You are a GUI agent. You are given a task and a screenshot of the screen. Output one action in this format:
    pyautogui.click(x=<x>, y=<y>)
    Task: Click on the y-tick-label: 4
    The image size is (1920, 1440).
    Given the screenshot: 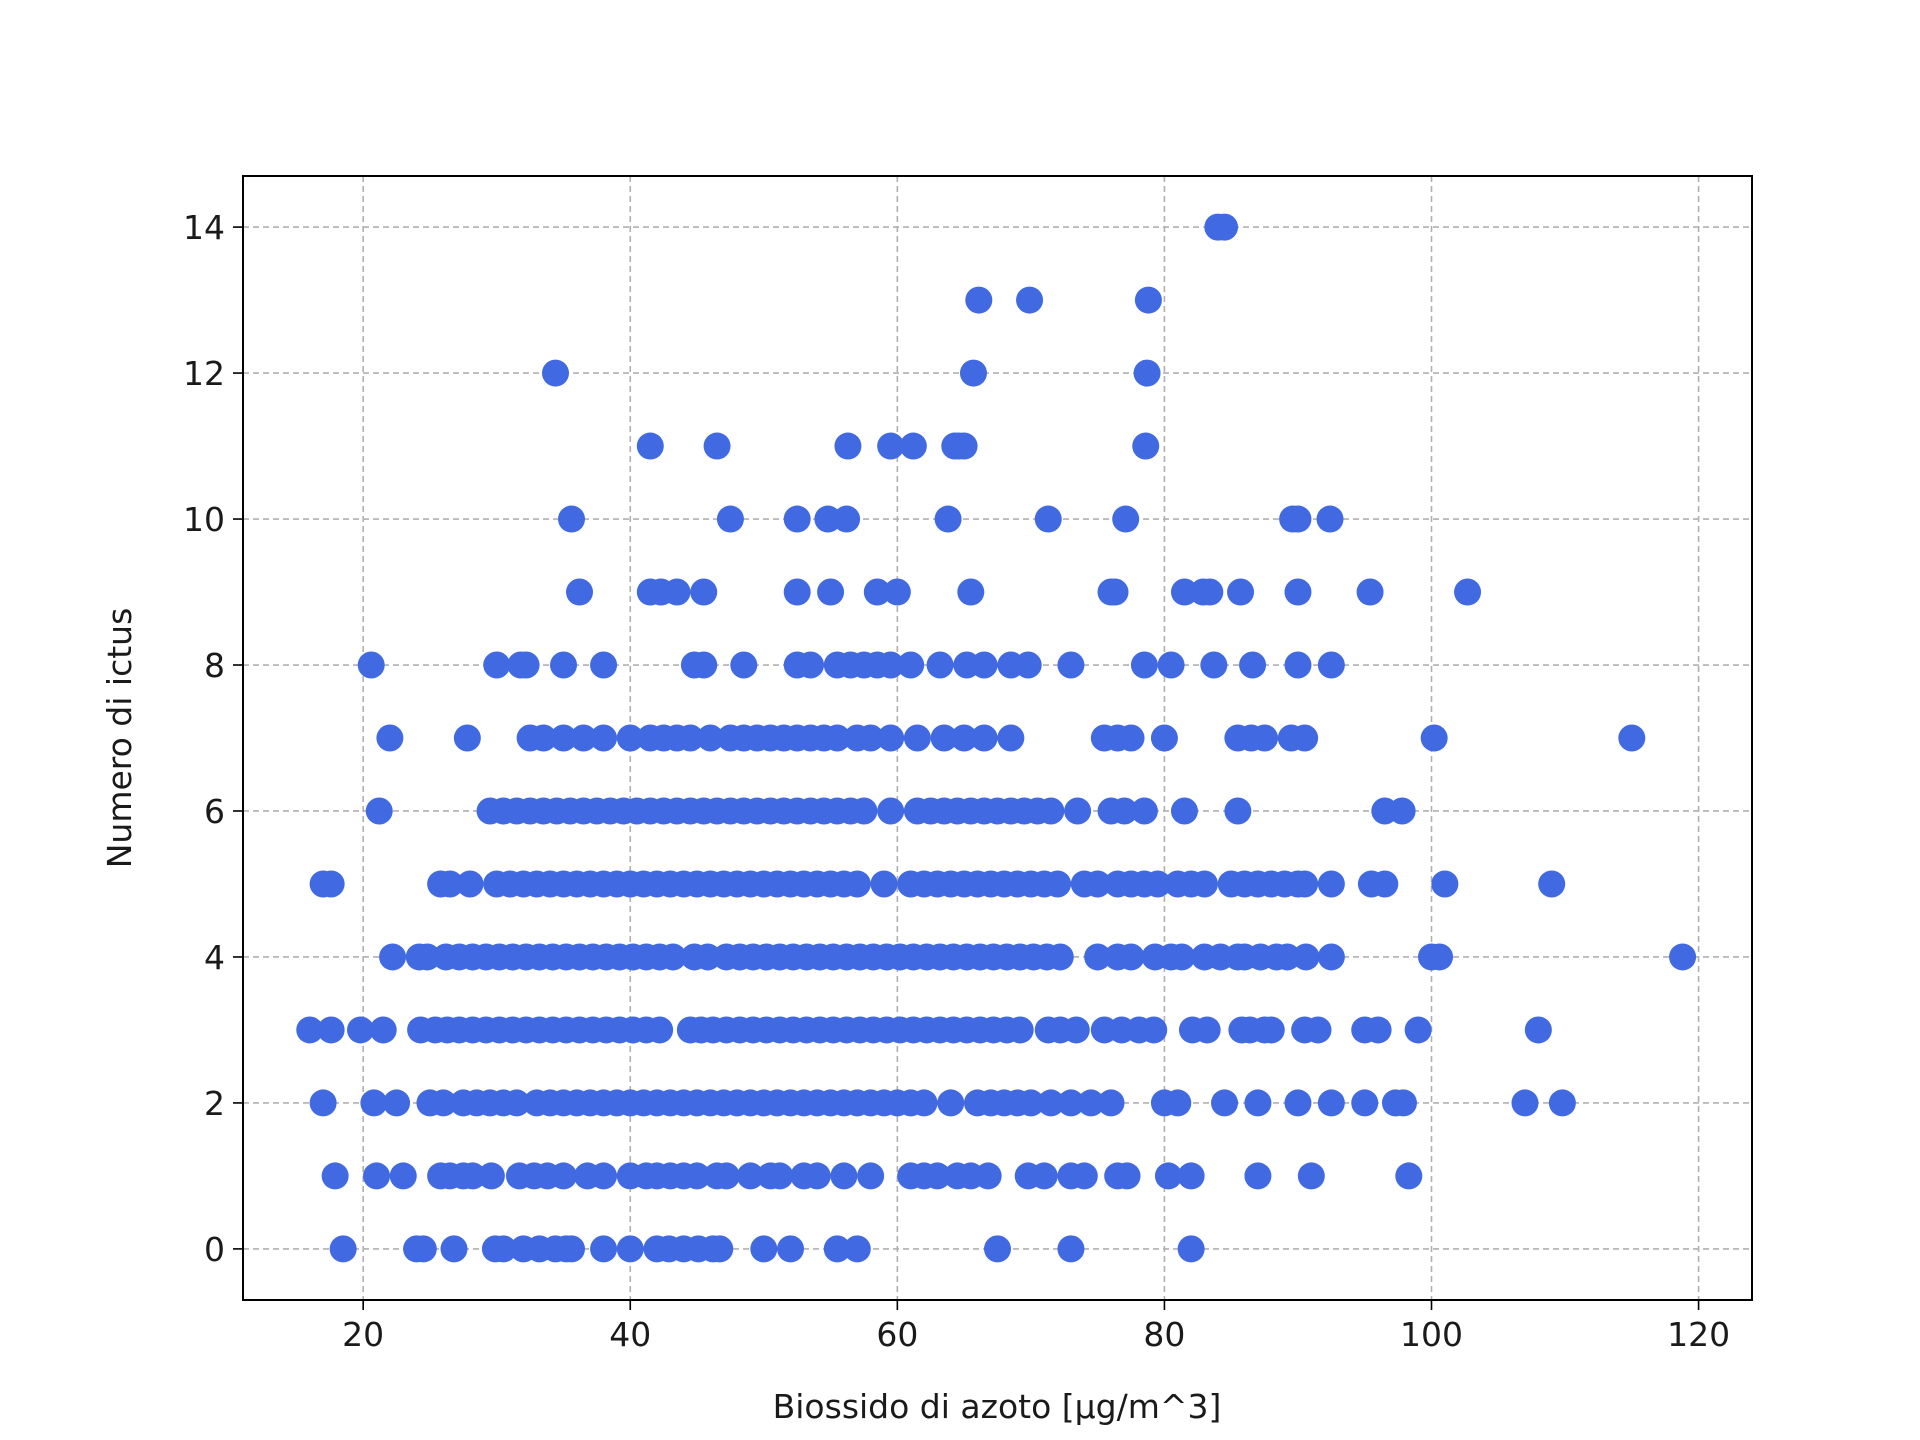 What is the action you would take?
    pyautogui.click(x=214, y=957)
    